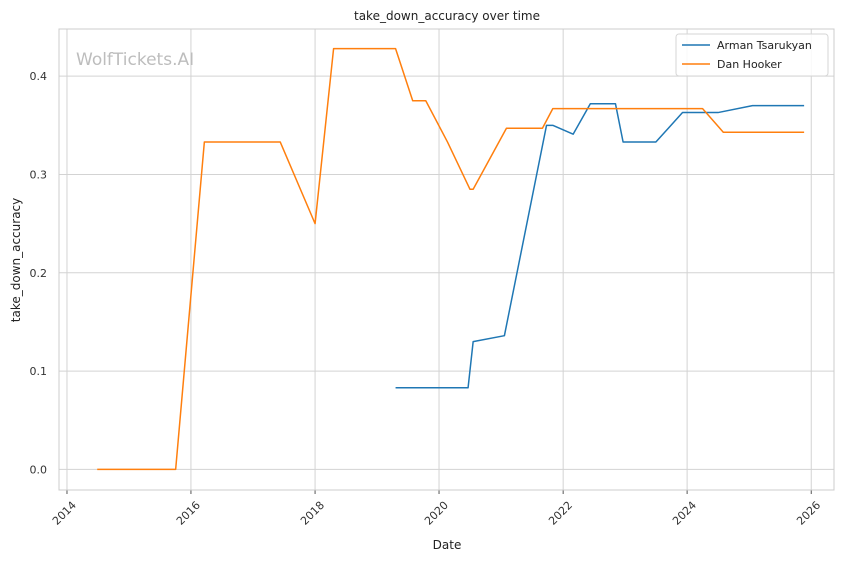 The width and height of the screenshot is (844, 561). I want to click on legend-box, so click(752, 55).